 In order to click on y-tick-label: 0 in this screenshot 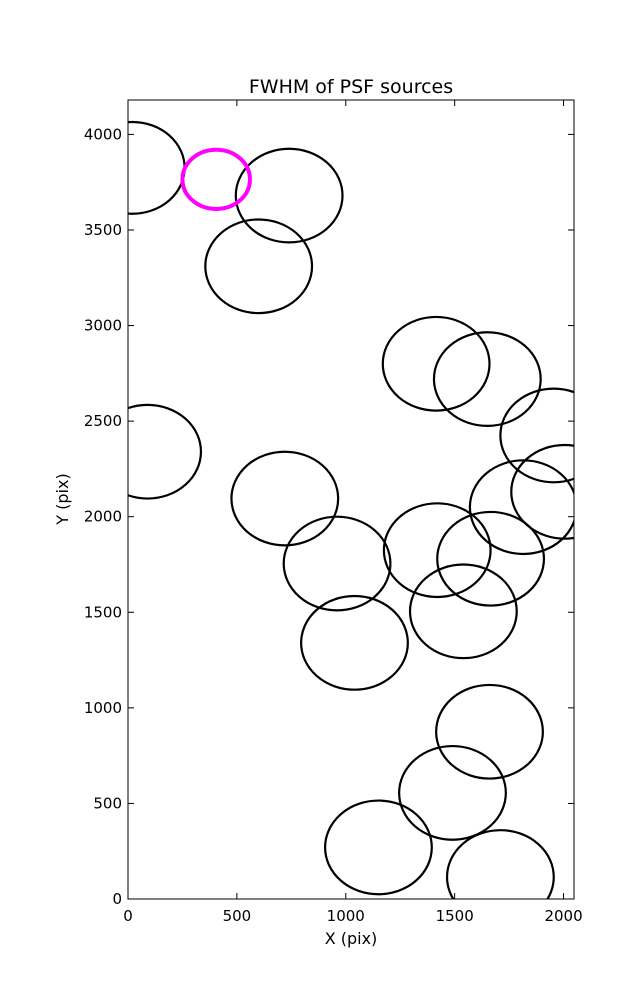, I will do `click(117, 899)`.